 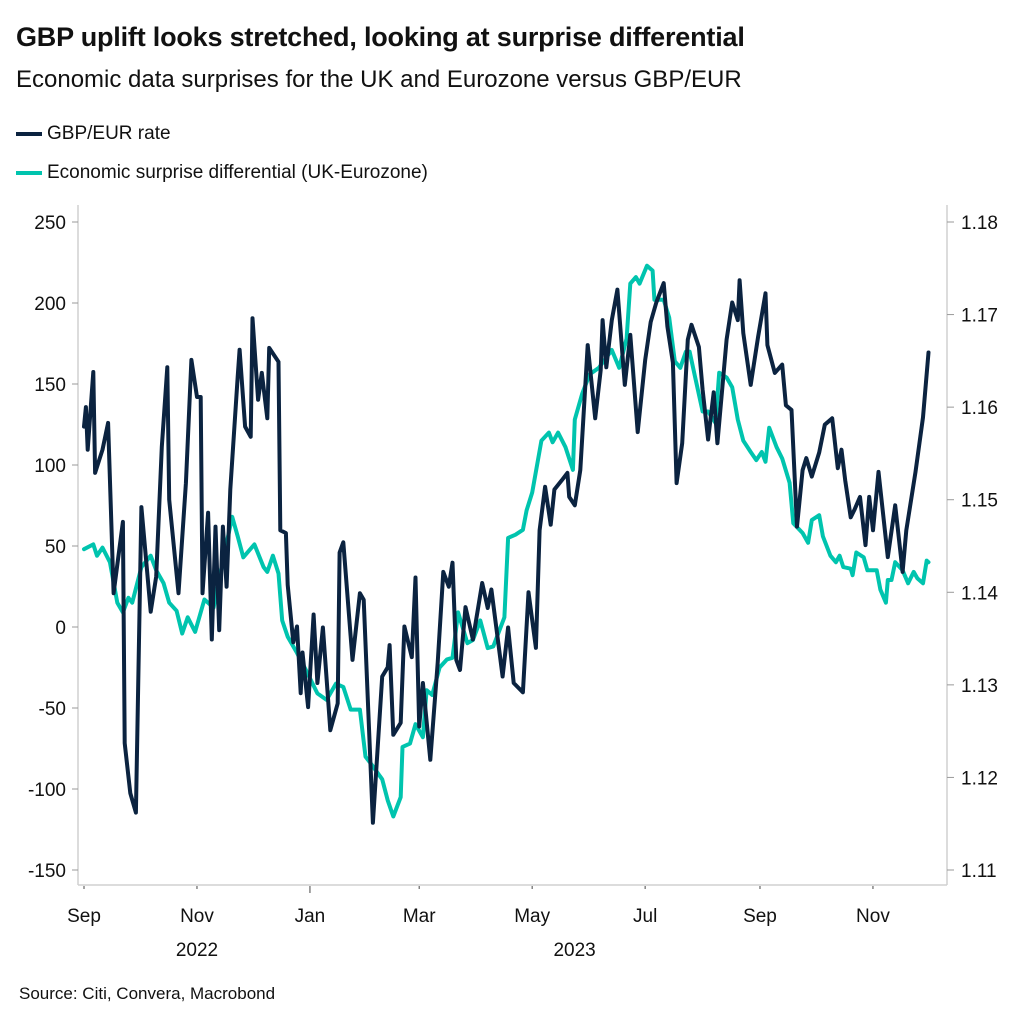 I want to click on y-left-tick-label: 50, so click(x=55, y=547).